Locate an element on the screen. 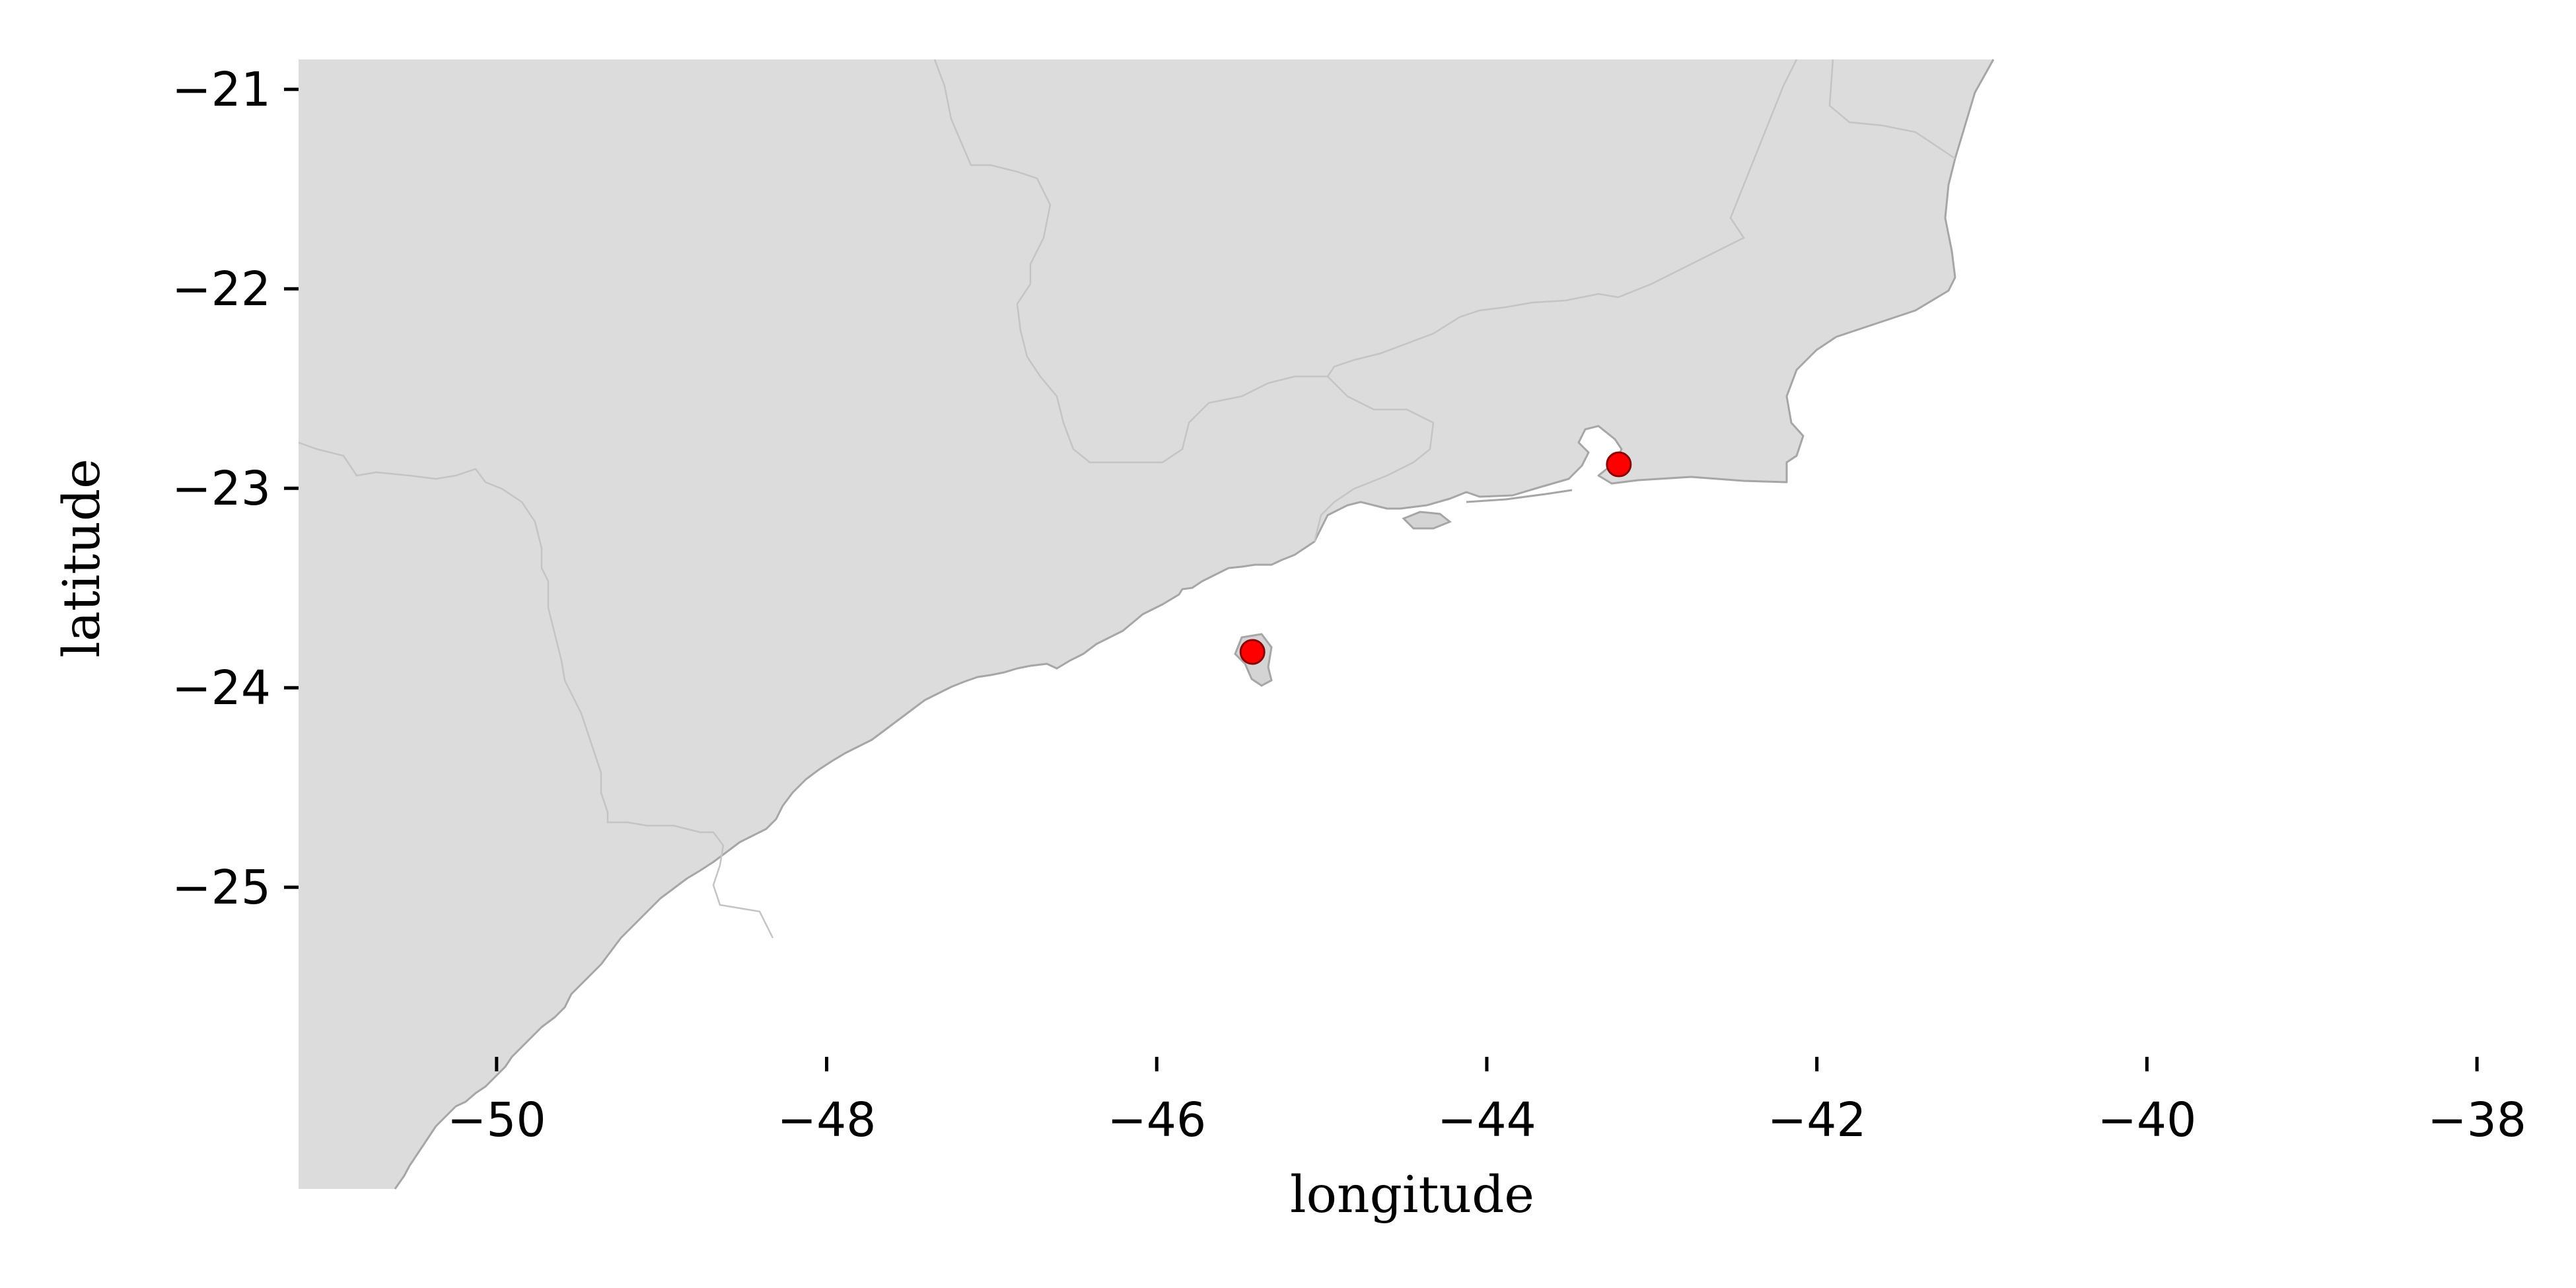 This screenshot has height=1288, width=2576. x-axis-title: longitude is located at coordinates (1412, 1195).